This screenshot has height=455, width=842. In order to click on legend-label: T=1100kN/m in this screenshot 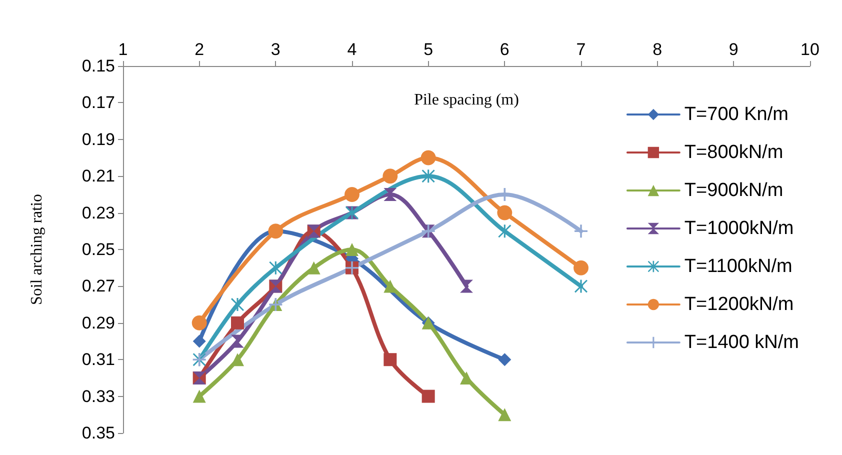, I will do `click(738, 266)`.